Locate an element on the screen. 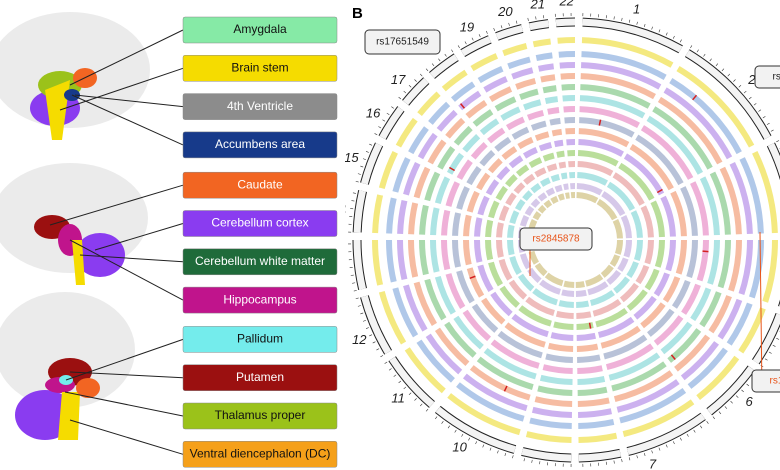 The height and width of the screenshot is (470, 780). chromosome-label: 8 is located at coordinates (604, 469).